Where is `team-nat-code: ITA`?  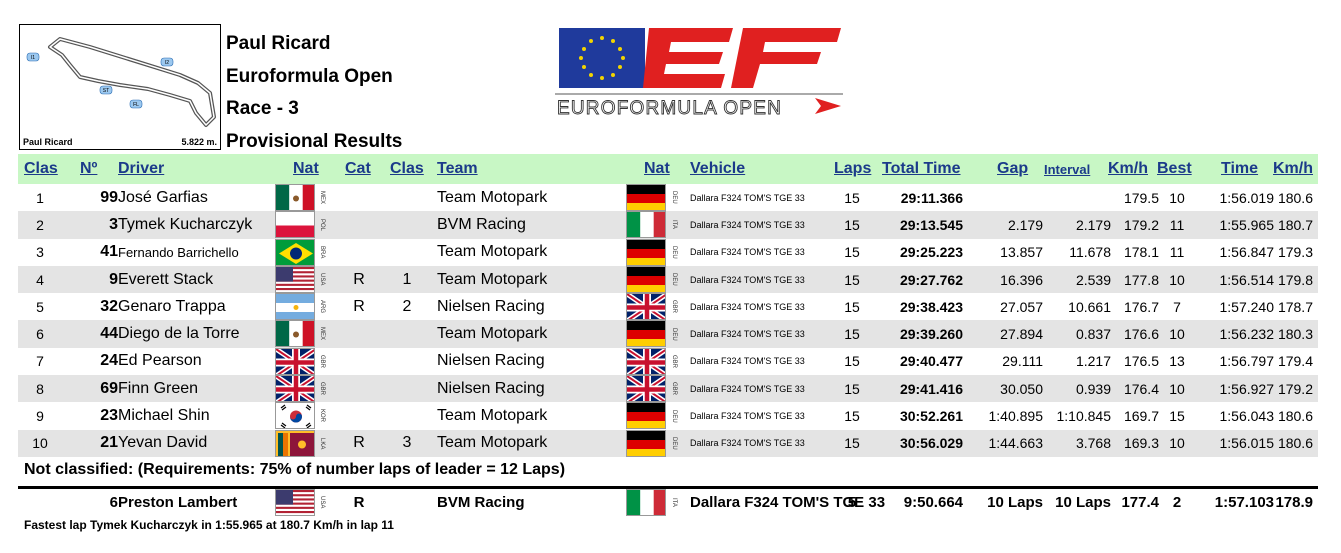
team-nat-code: ITA is located at coordinates (674, 225).